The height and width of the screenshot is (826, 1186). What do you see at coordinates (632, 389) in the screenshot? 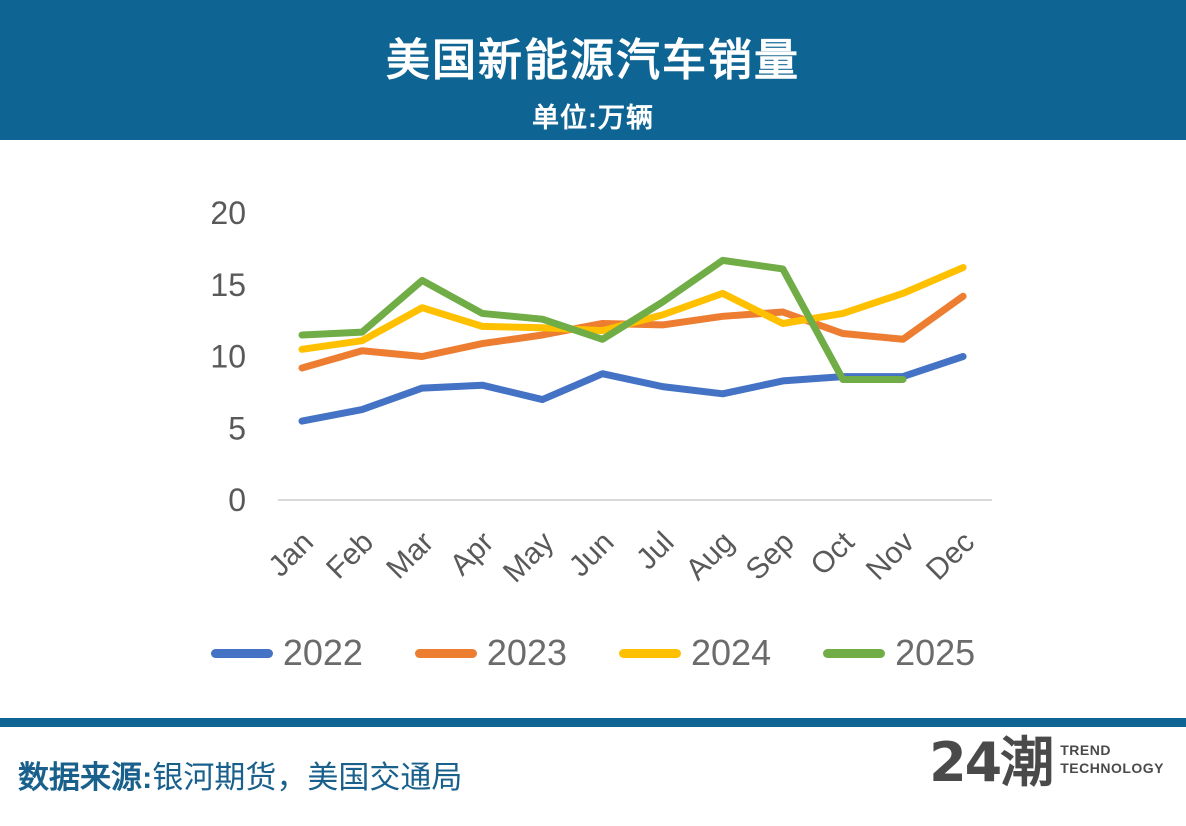
I see `series-line-2022` at bounding box center [632, 389].